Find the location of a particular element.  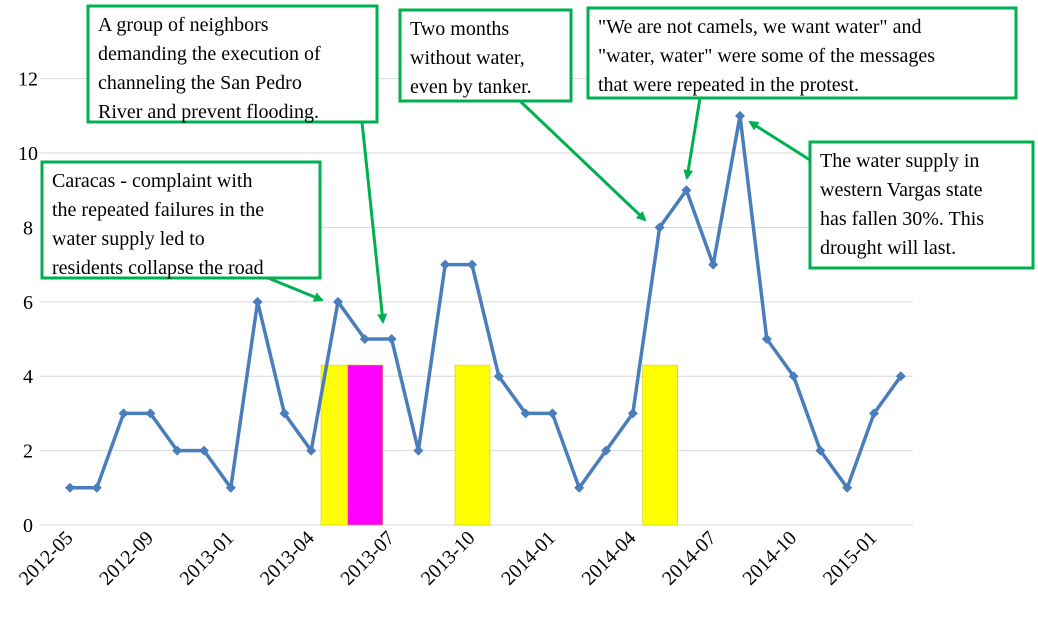

annotation-text: Two months is located at coordinates (459, 29).